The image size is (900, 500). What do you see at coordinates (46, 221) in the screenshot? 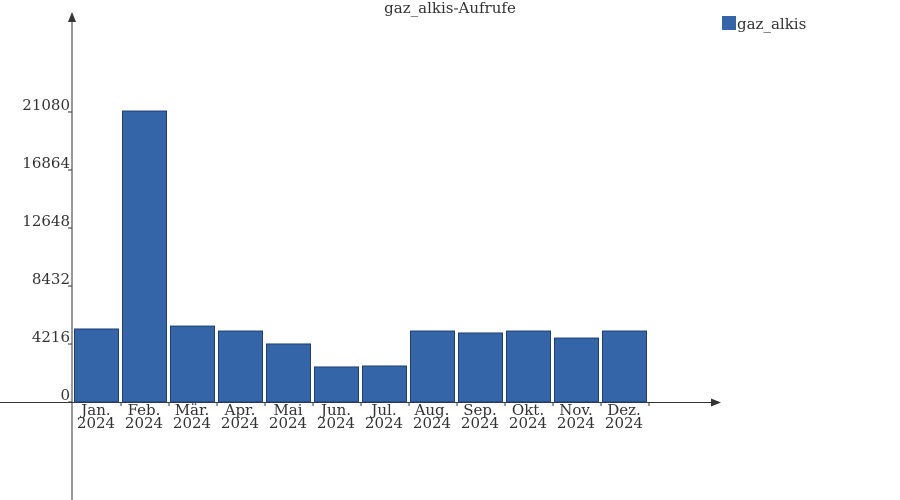
I see `y-tick-label: 12648` at bounding box center [46, 221].